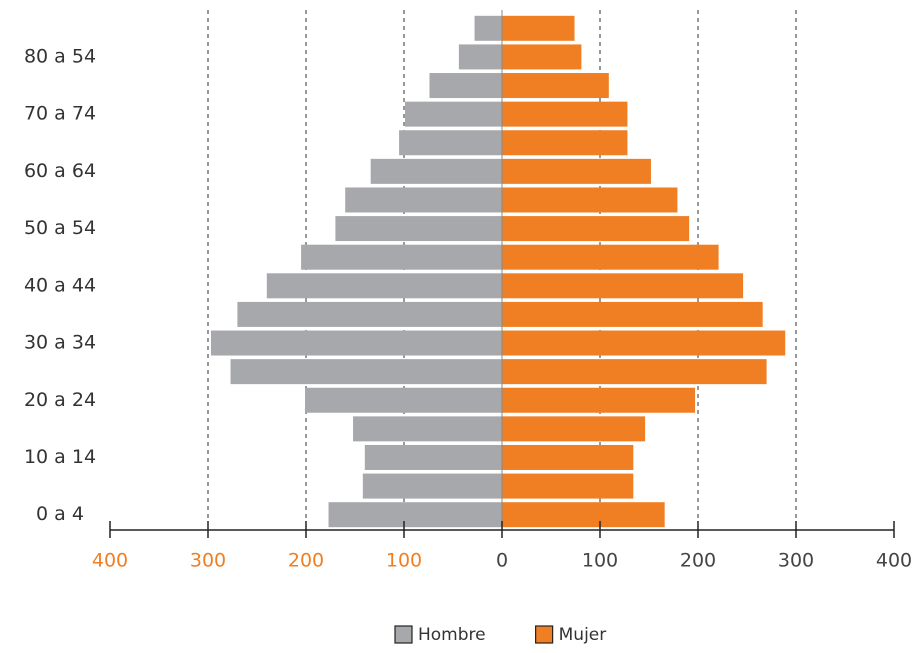 The width and height of the screenshot is (913, 653). What do you see at coordinates (60, 56) in the screenshot?
I see `y-tick-label: 80 a 54` at bounding box center [60, 56].